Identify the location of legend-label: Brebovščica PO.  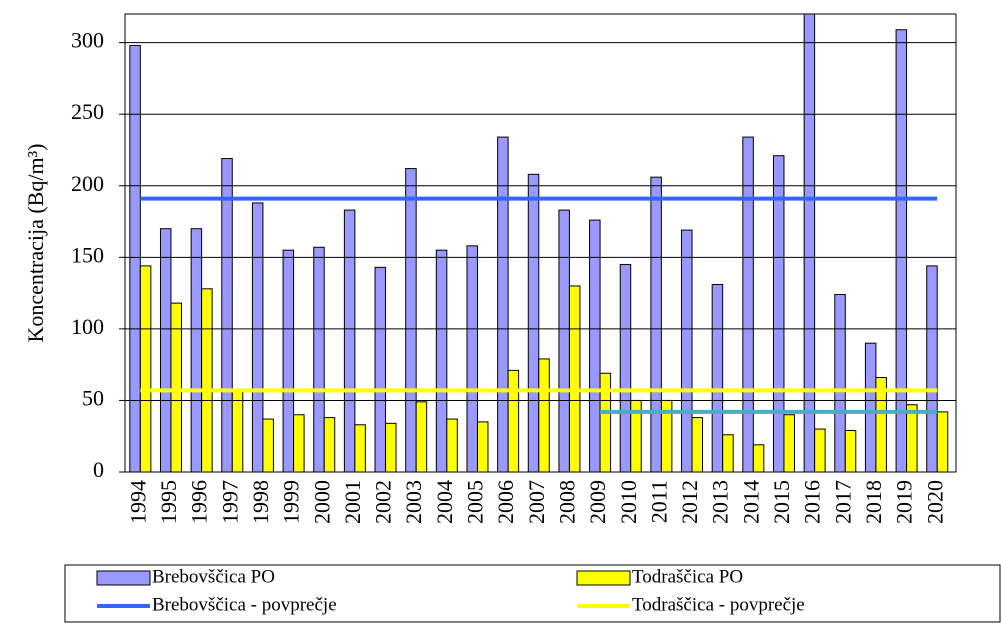
(213, 576).